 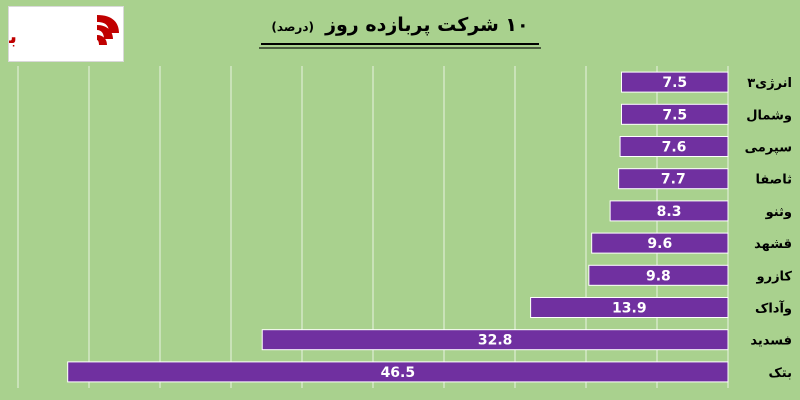 I want to click on bar-value-label: 7.7, so click(x=673, y=180).